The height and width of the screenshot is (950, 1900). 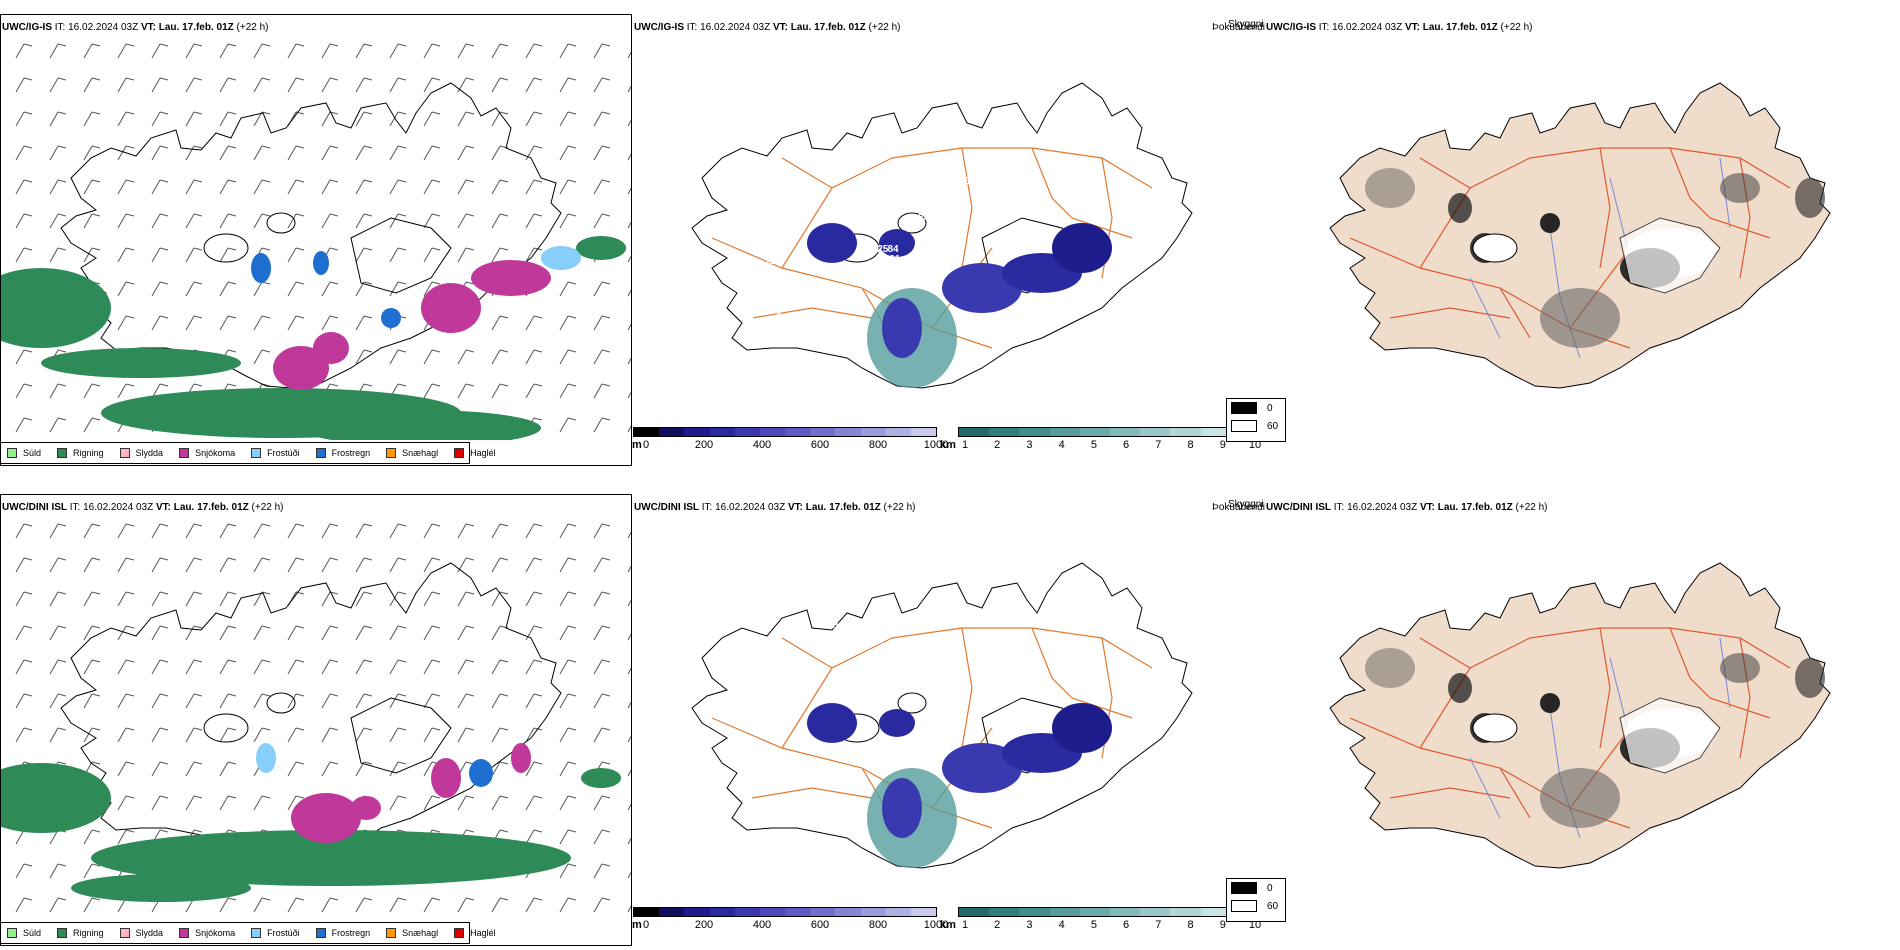 What do you see at coordinates (326, 818) in the screenshot?
I see `snow-area` at bounding box center [326, 818].